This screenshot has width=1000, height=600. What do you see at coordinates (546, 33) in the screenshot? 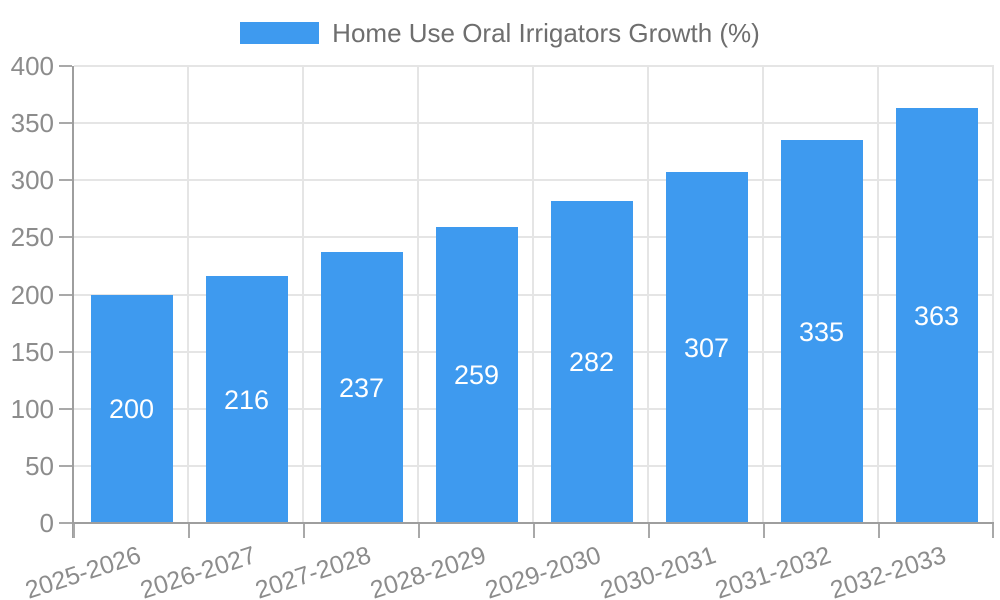
I see `legend-label: Home Use Oral Irrigators Growth (%)` at bounding box center [546, 33].